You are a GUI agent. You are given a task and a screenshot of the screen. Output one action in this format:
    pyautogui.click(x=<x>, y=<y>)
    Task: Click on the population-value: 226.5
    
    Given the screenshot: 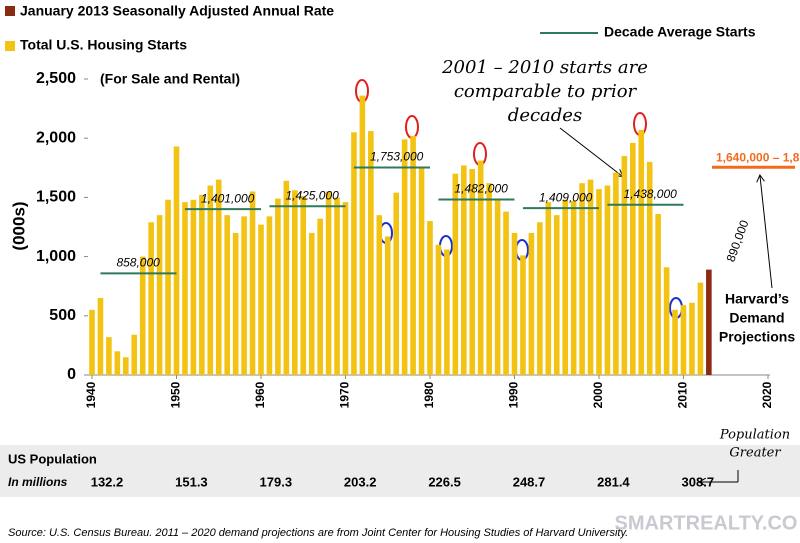 What is the action you would take?
    pyautogui.click(x=444, y=481)
    